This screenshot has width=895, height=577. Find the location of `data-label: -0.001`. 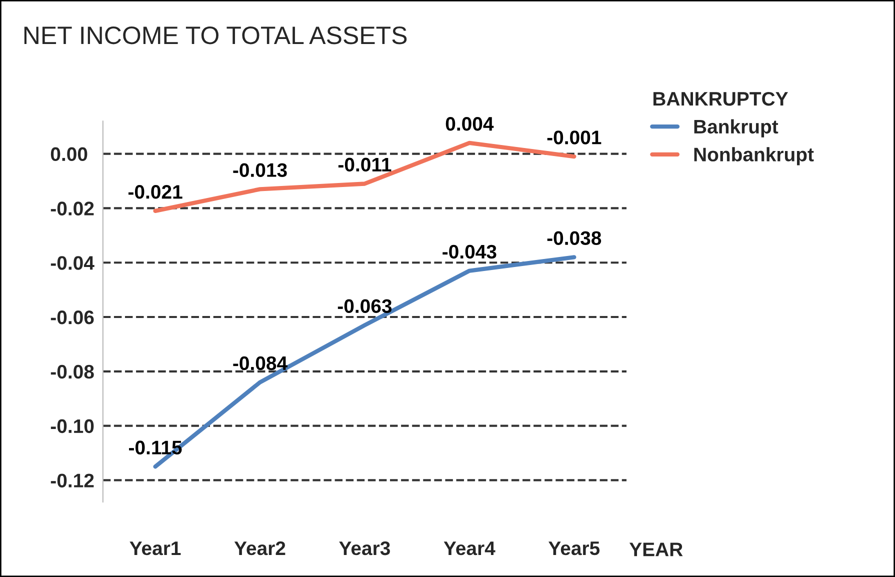

data-label: -0.001 is located at coordinates (574, 137).